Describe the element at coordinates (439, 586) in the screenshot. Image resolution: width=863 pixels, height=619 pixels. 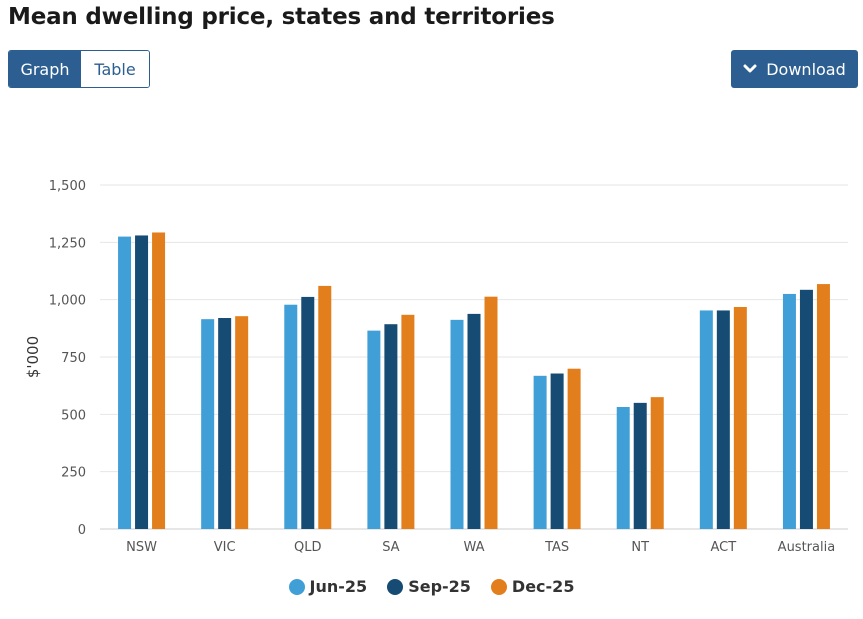
I see `legend-label: Sep-25` at that location.